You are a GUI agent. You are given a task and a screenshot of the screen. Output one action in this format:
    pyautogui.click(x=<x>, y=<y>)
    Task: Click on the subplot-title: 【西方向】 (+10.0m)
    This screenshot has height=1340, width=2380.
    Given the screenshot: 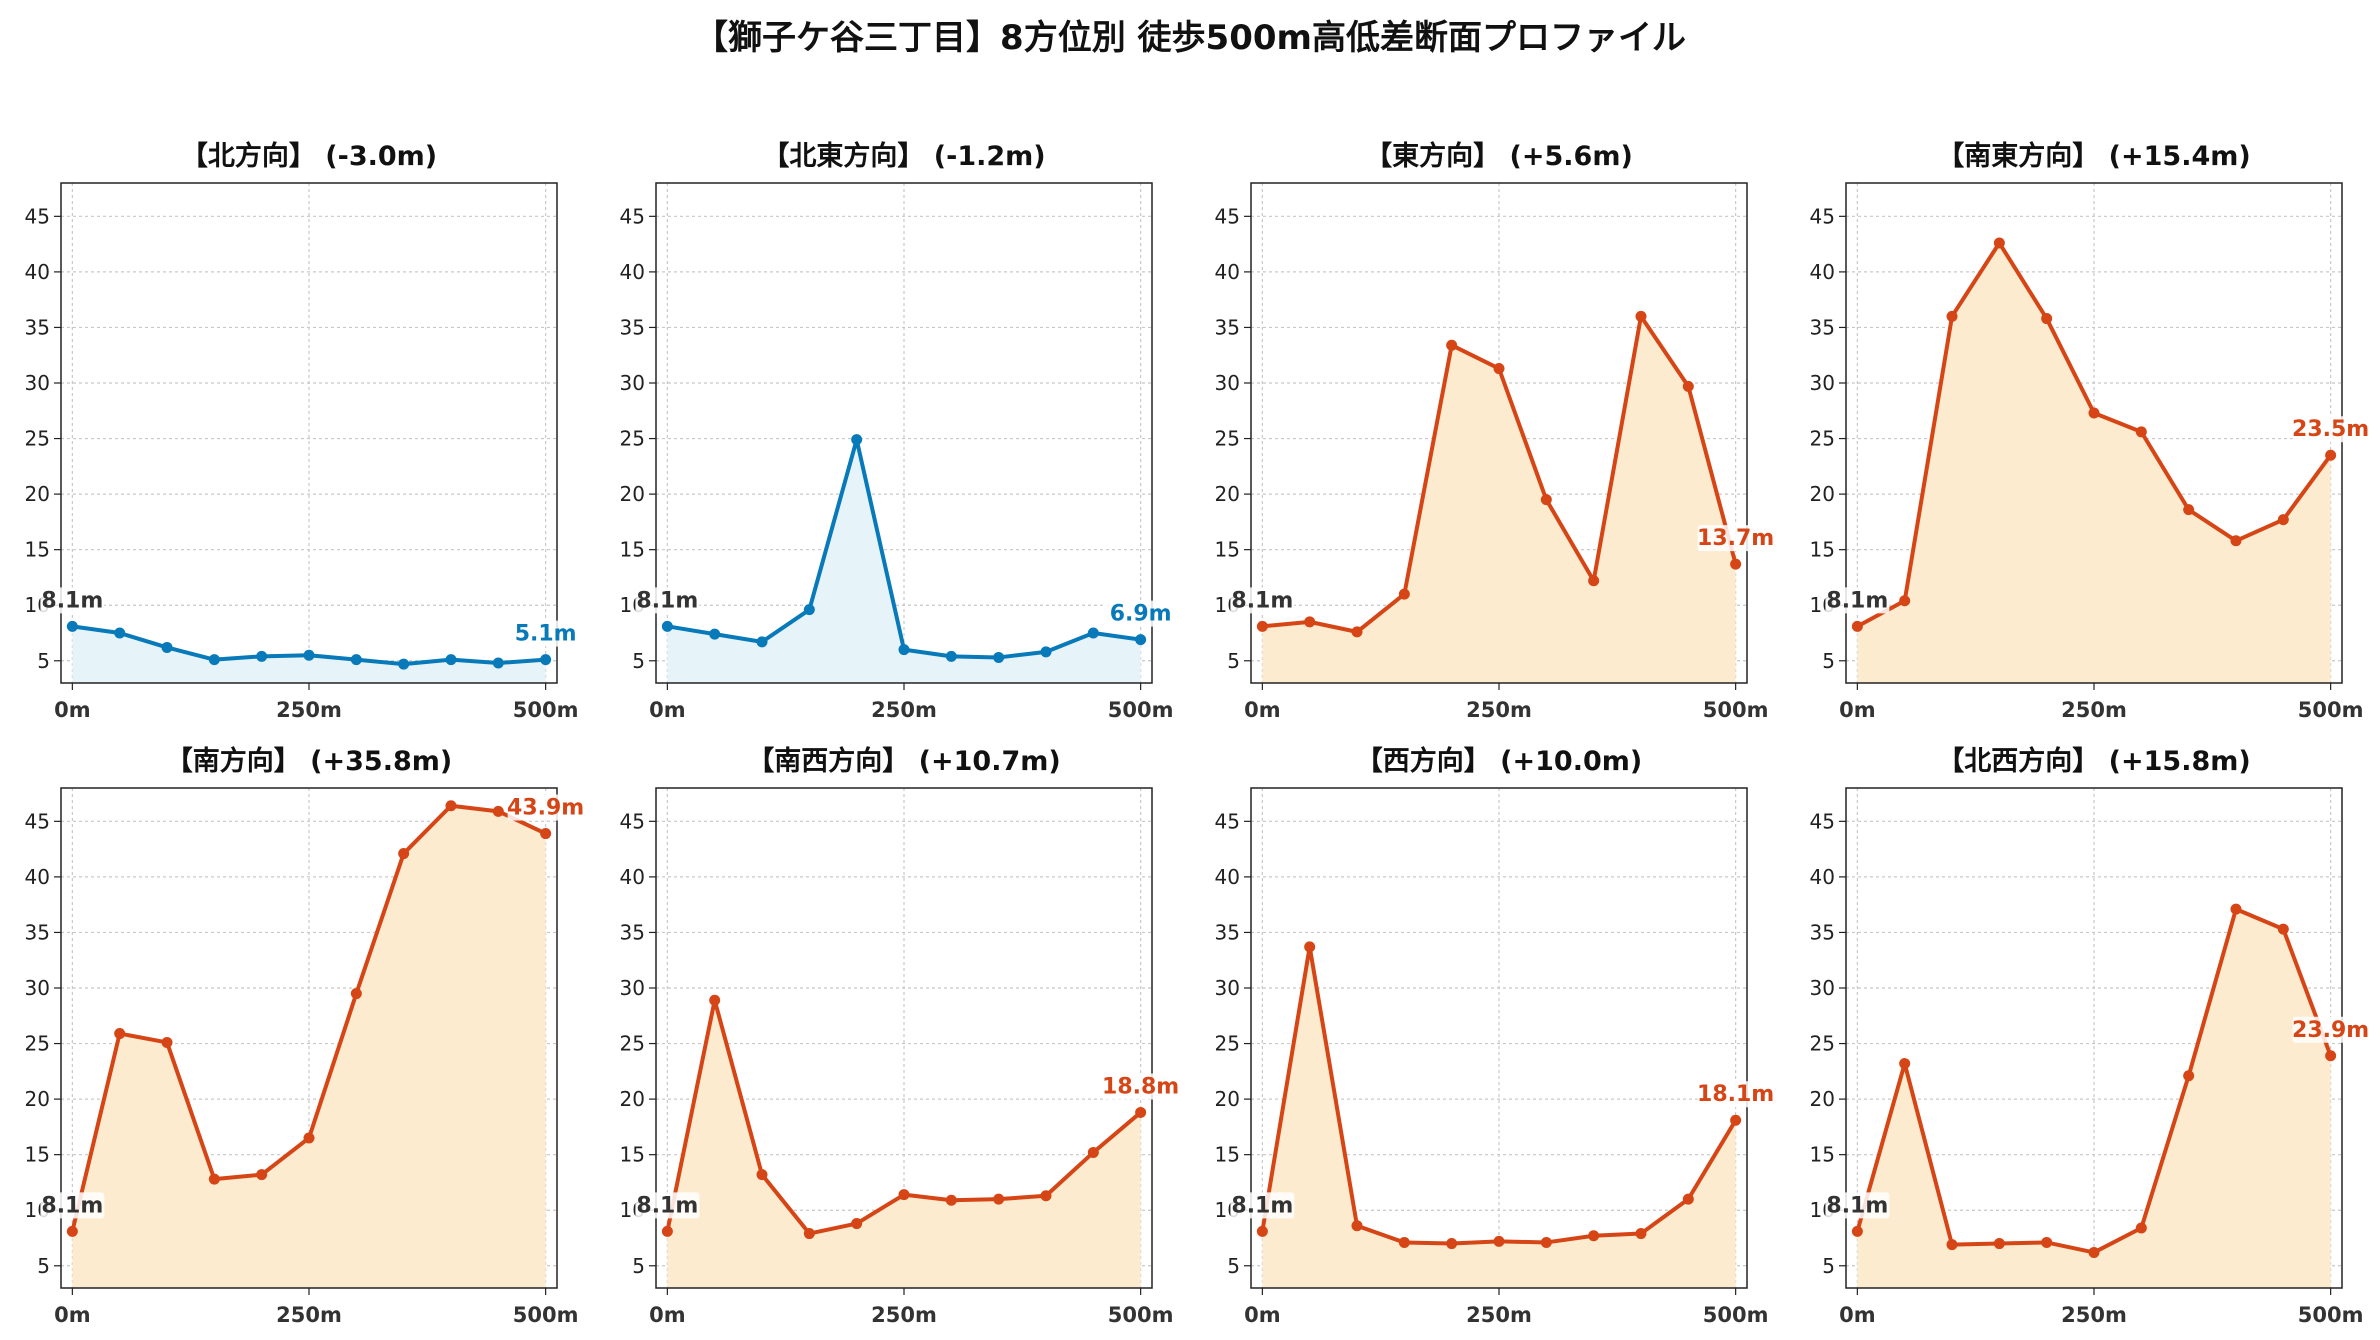 What is the action you would take?
    pyautogui.click(x=1499, y=761)
    